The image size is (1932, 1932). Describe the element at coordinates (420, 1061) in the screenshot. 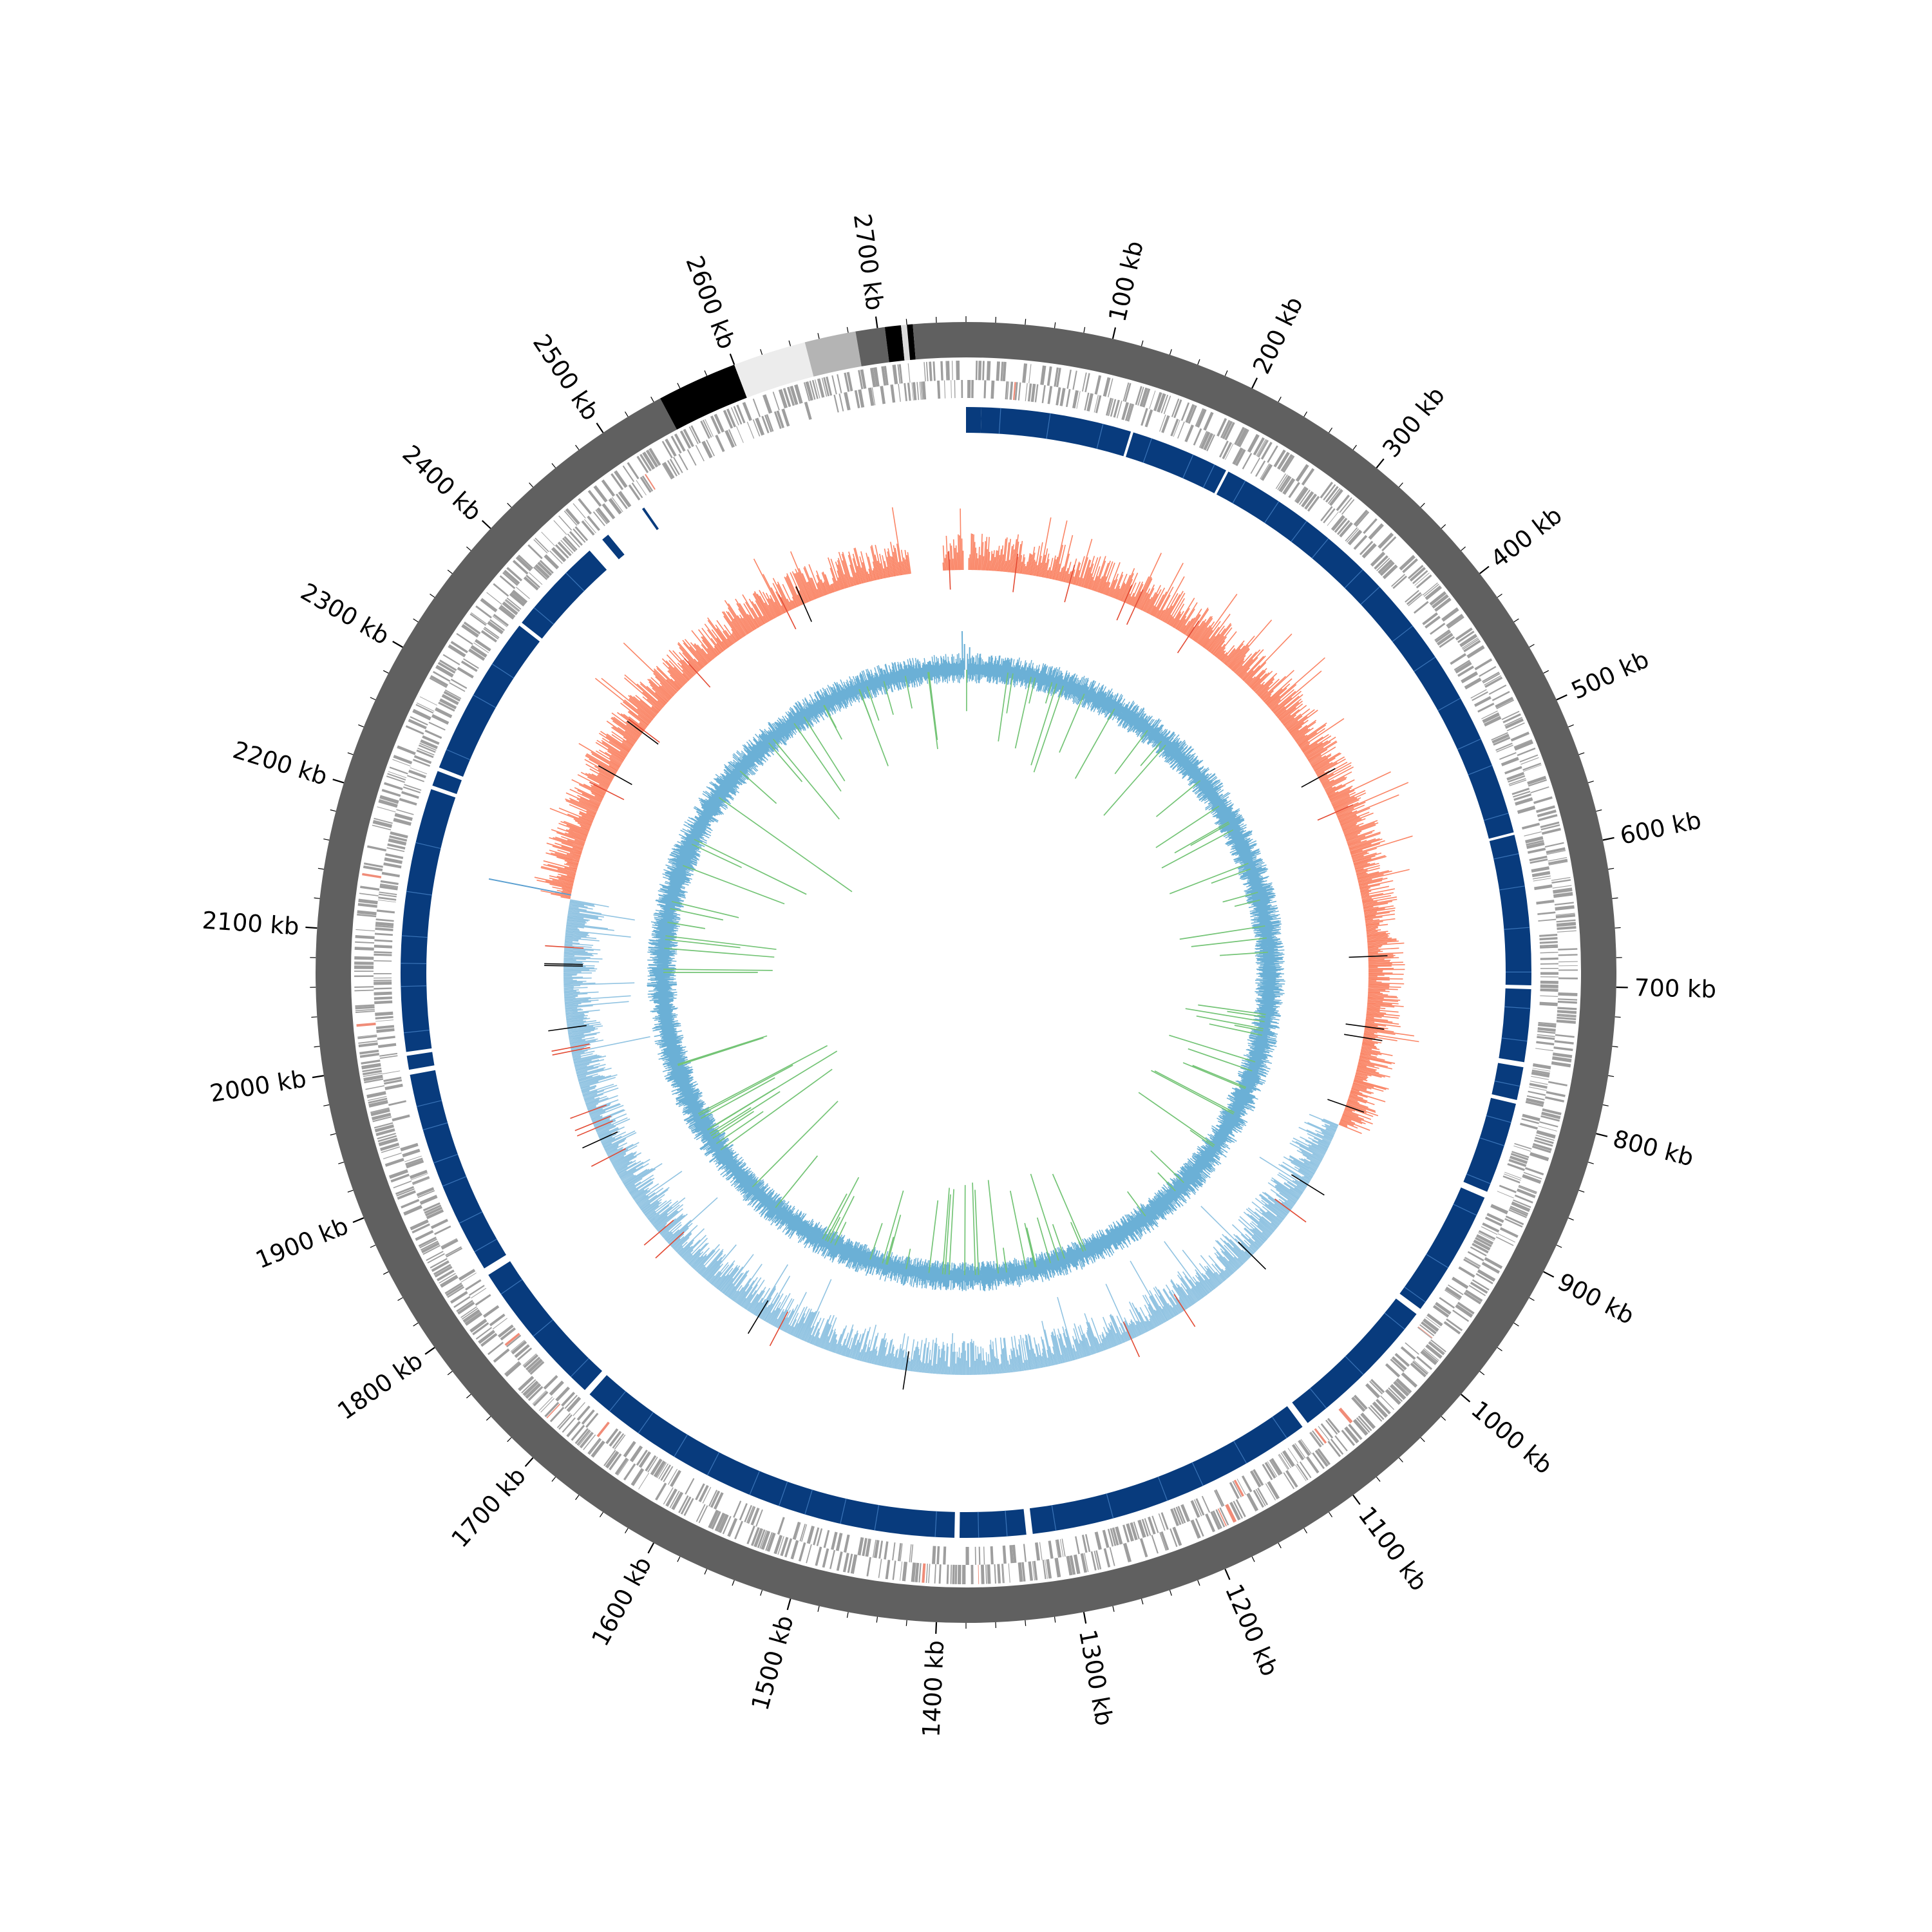

I see `alignment-block` at that location.